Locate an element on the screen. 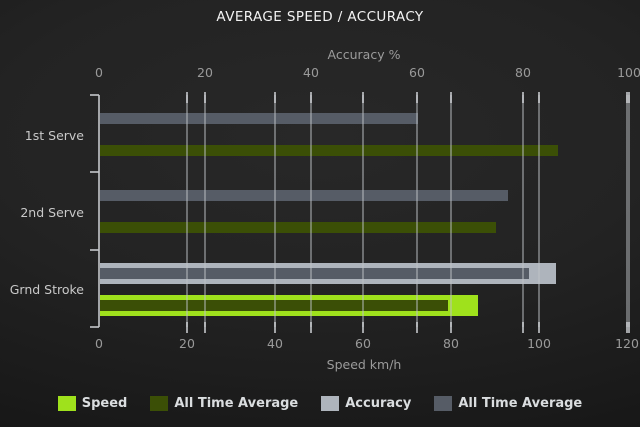 The height and width of the screenshot is (427, 640). speed-tick-label: 0 is located at coordinates (99, 343).